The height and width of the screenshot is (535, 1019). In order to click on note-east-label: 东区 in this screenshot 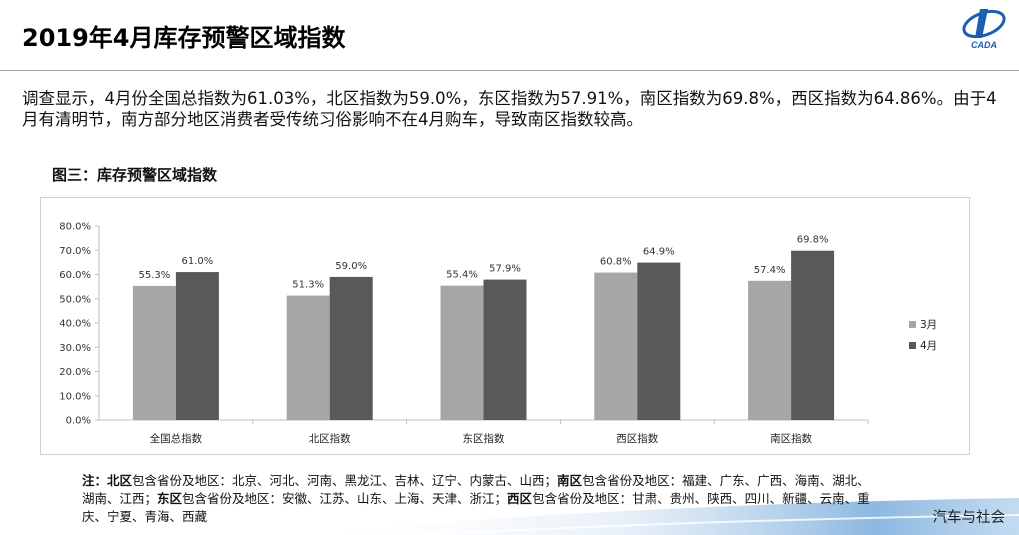, I will do `click(170, 498)`.